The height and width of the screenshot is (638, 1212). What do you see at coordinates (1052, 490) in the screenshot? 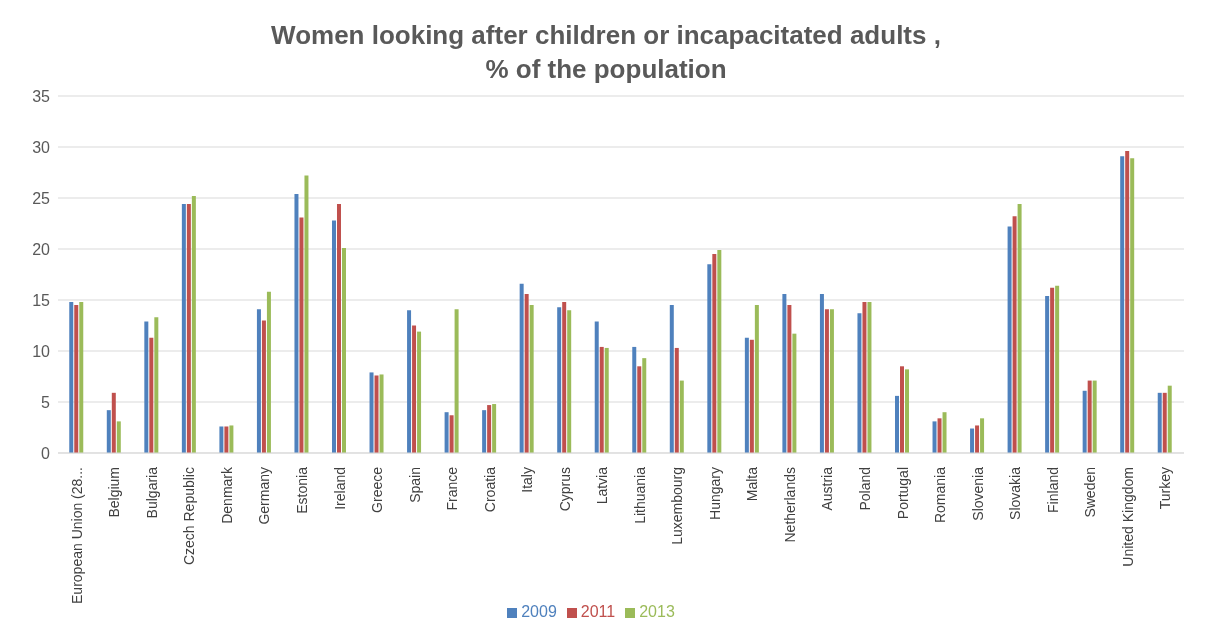
I see `x-tick-label: Finland` at bounding box center [1052, 490].